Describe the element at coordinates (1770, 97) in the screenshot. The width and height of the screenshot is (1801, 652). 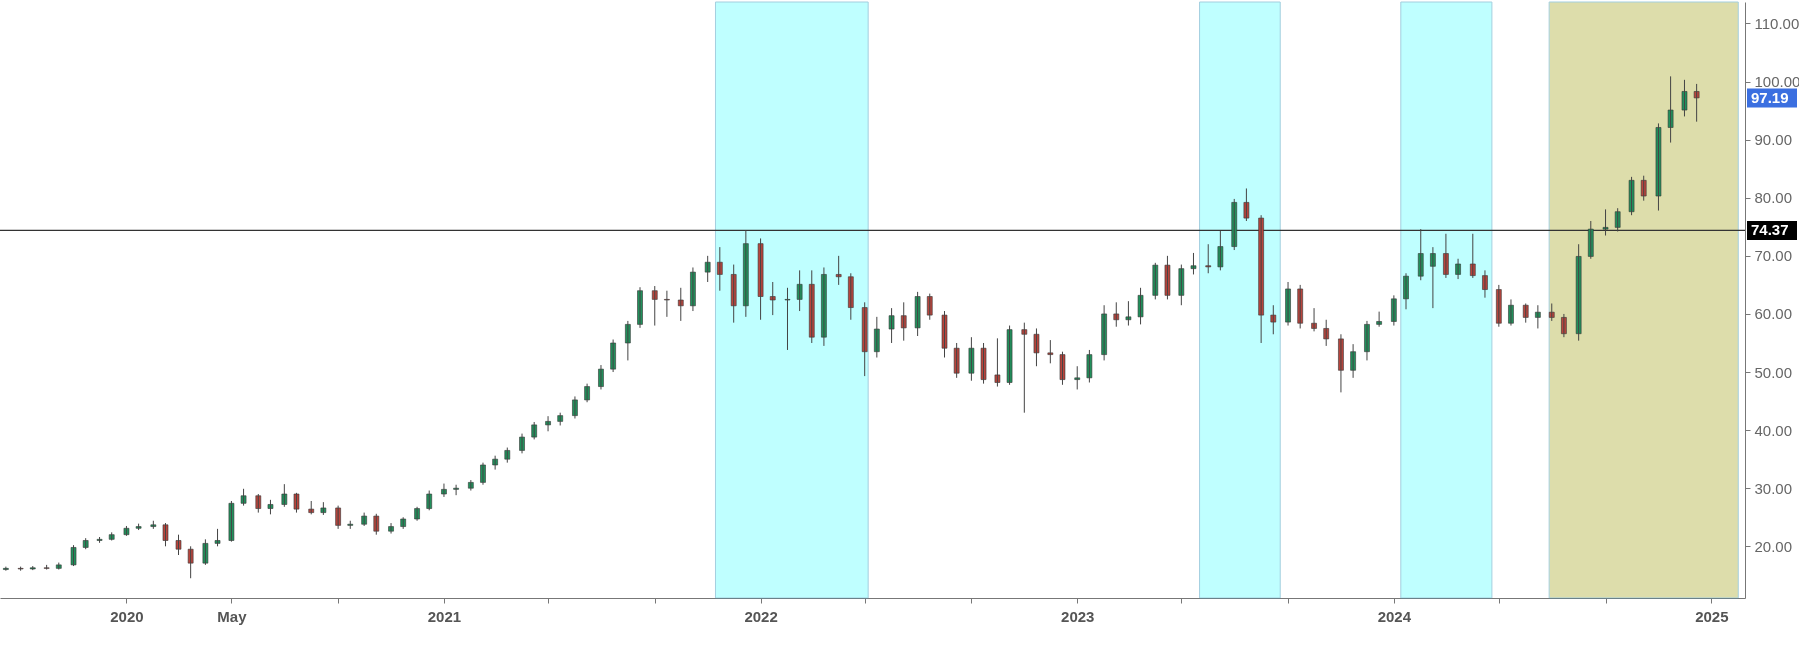
I see `text: 97.19` at that location.